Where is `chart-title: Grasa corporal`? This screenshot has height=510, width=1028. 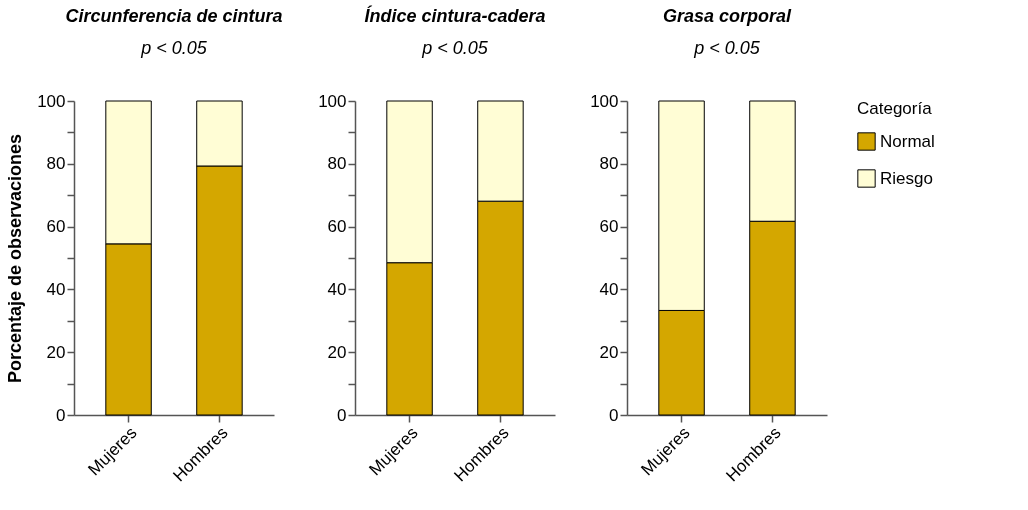 chart-title: Grasa corporal is located at coordinates (727, 16).